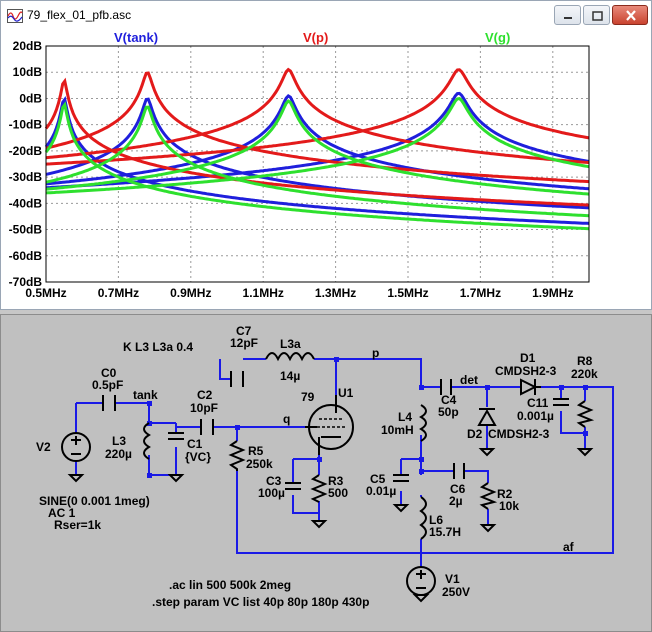  I want to click on c4-label: C4, so click(449, 400).